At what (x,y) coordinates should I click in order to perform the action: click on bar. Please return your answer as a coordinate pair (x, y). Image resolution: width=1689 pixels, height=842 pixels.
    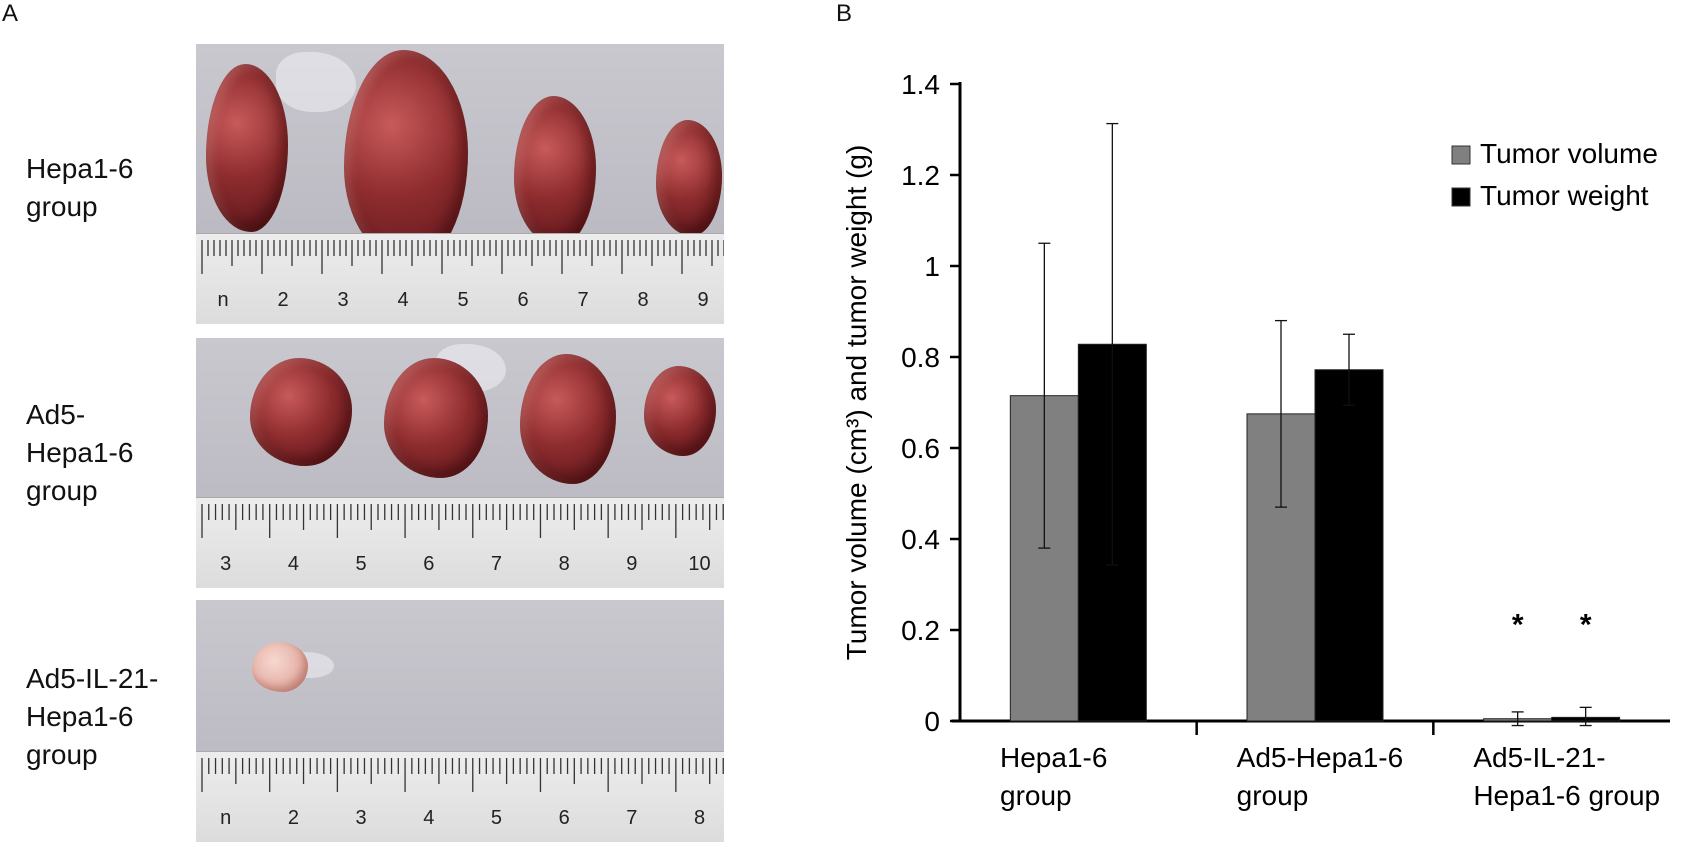
    Looking at the image, I should click on (1349, 545).